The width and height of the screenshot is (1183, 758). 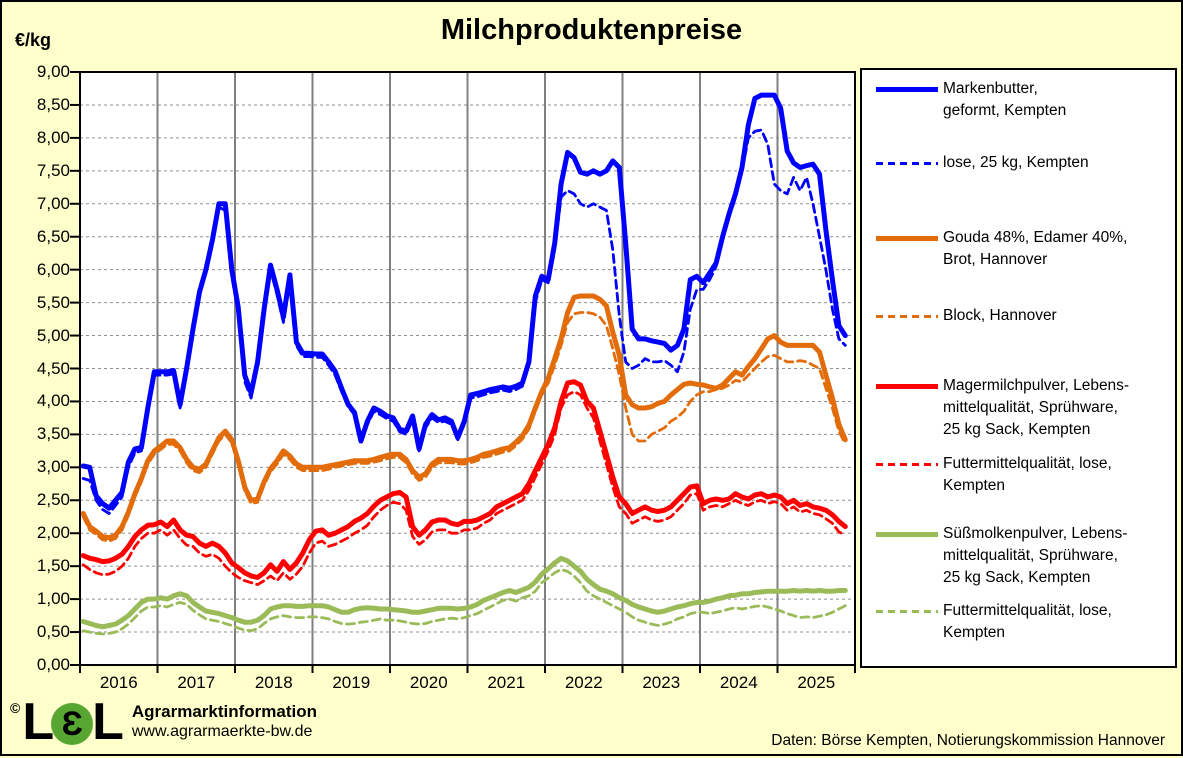 I want to click on legend-line-blue-dashed, so click(x=907, y=163).